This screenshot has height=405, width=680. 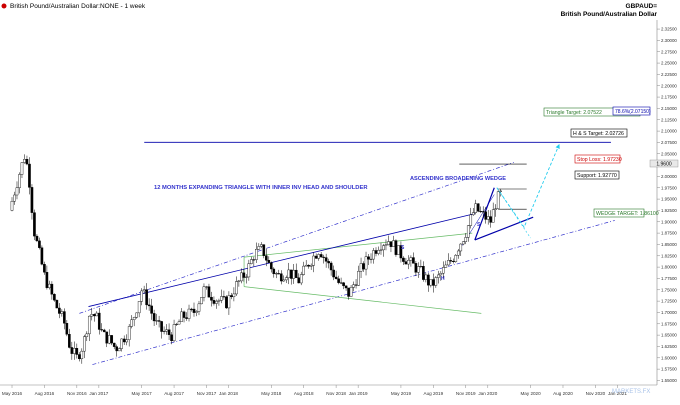 What do you see at coordinates (669, 312) in the screenshot?
I see `y-tick-label: 1.70000` at bounding box center [669, 312].